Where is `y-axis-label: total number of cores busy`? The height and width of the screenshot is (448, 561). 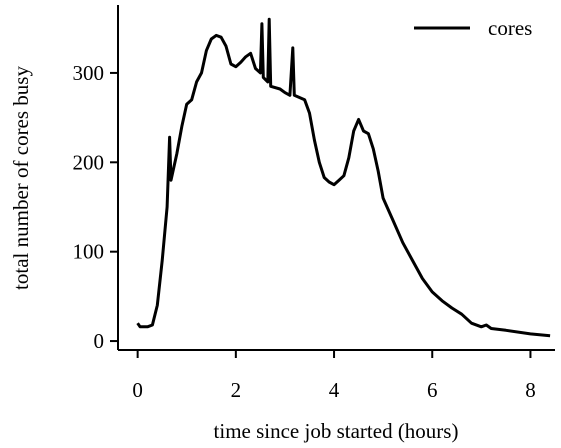 y-axis-label: total number of cores busy is located at coordinates (21, 178).